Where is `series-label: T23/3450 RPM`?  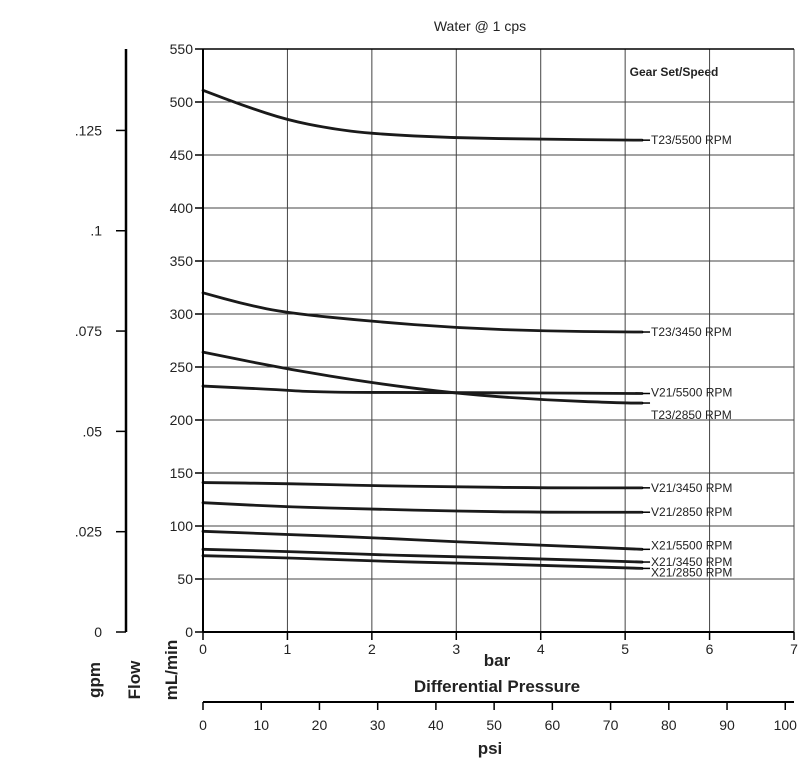
series-label: T23/3450 RPM is located at coordinates (691, 332).